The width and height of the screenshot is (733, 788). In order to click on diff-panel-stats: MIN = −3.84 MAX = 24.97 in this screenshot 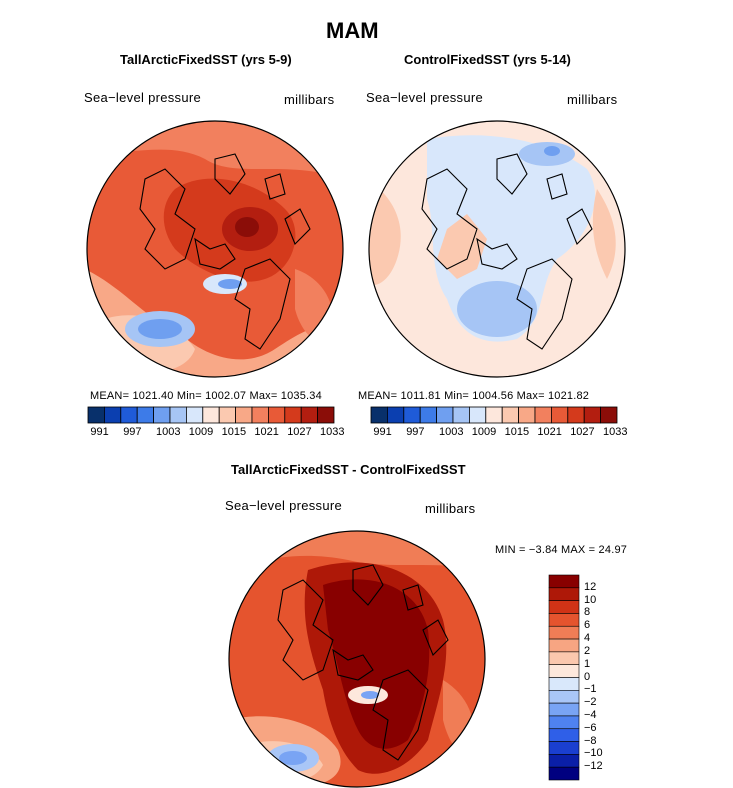, I will do `click(561, 550)`.